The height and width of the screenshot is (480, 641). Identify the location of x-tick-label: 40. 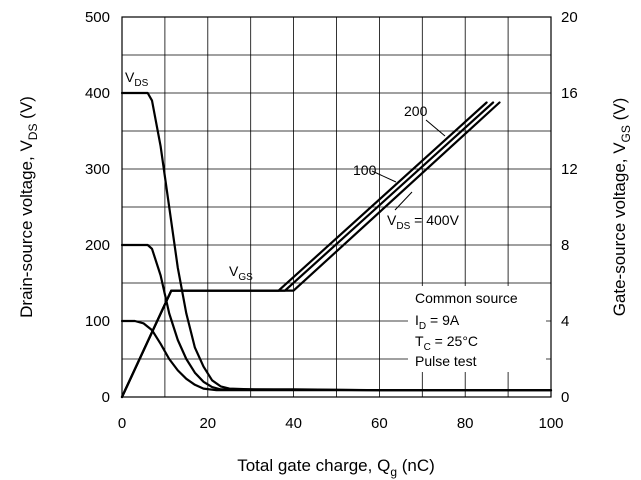
(293, 423).